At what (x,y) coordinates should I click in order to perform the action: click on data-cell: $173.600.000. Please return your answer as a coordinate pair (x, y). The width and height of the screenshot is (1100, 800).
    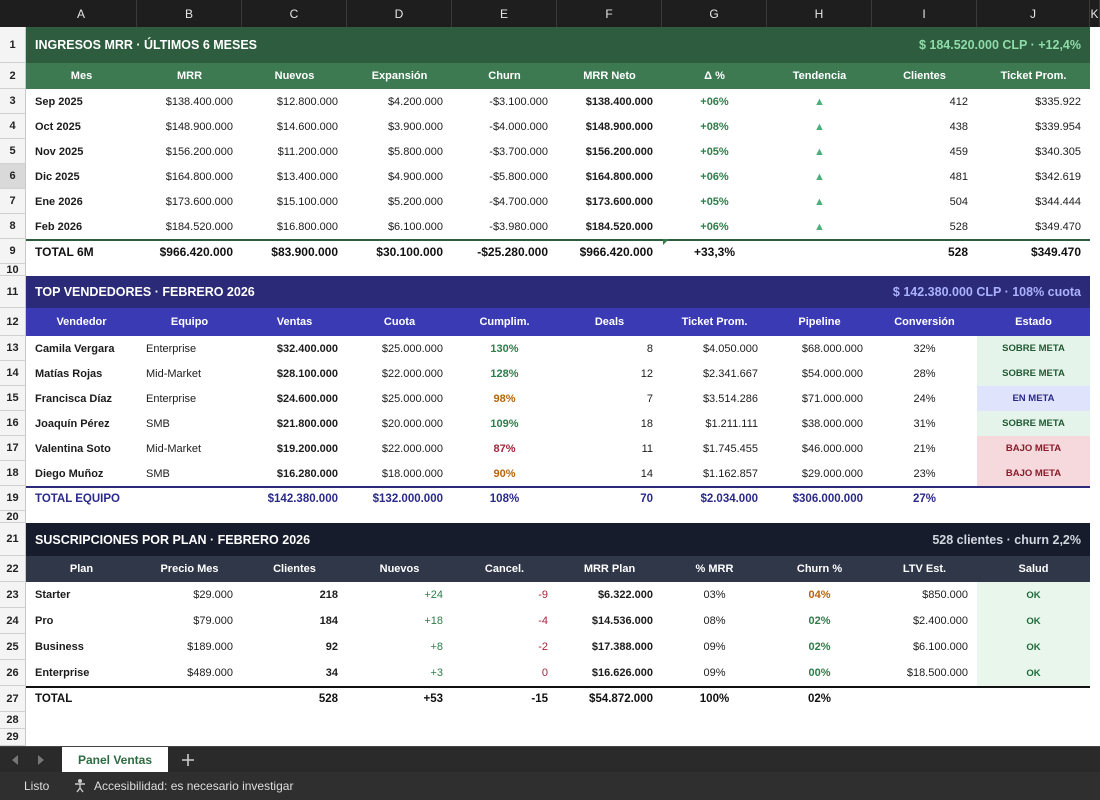
    Looking at the image, I should click on (619, 201).